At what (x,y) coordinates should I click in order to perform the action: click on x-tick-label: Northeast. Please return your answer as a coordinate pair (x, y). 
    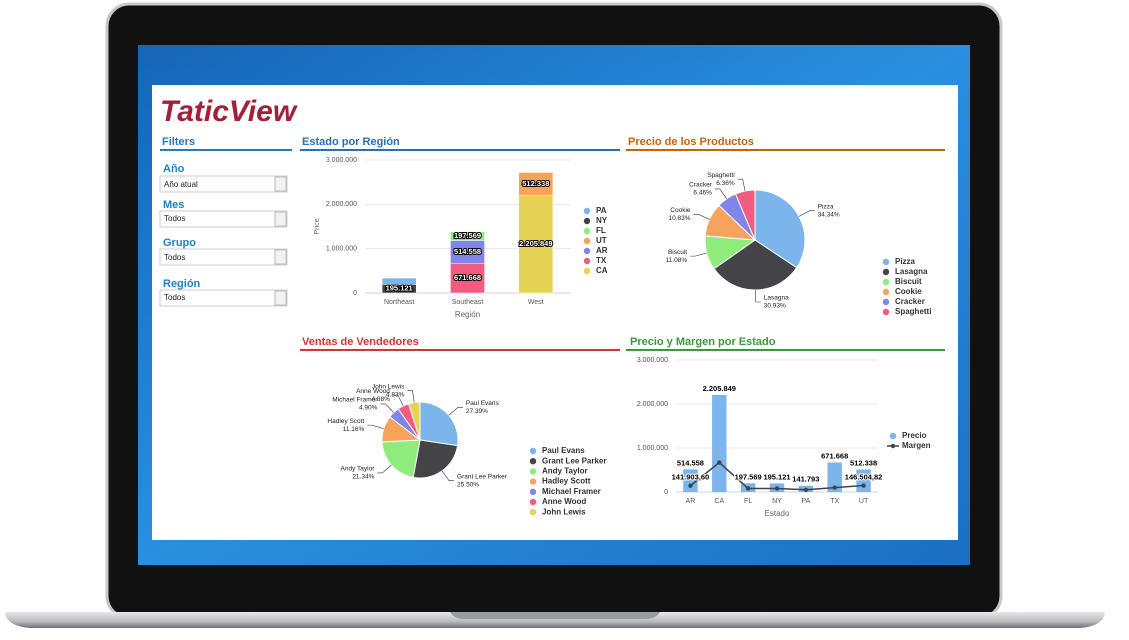
    Looking at the image, I should click on (399, 302).